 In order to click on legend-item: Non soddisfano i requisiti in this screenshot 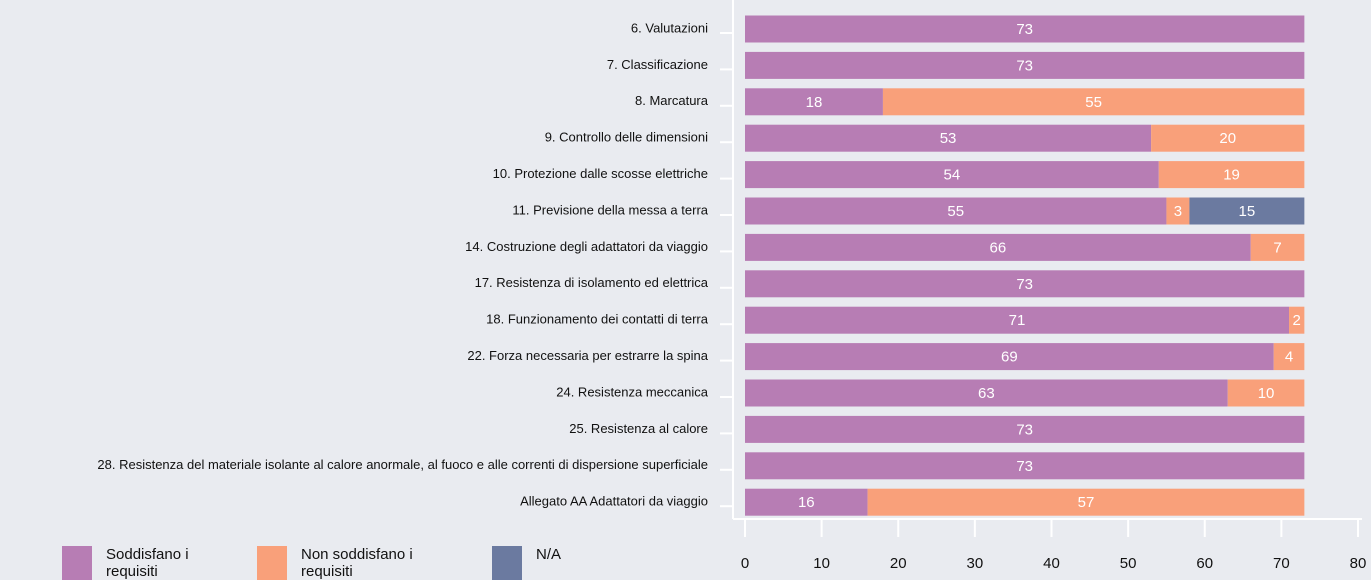, I will do `click(354, 563)`.